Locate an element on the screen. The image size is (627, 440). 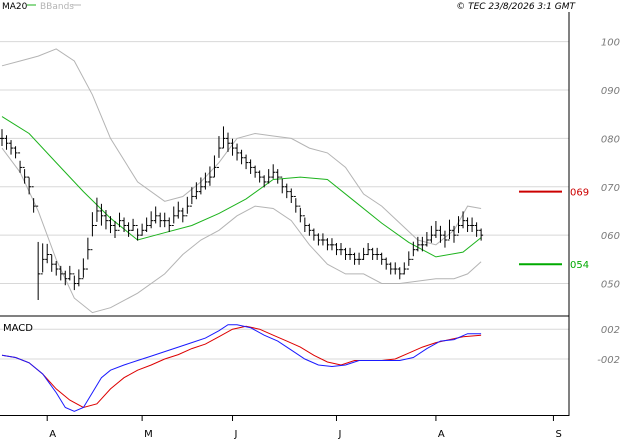
legend-bbands: BBands is located at coordinates (57, 7).